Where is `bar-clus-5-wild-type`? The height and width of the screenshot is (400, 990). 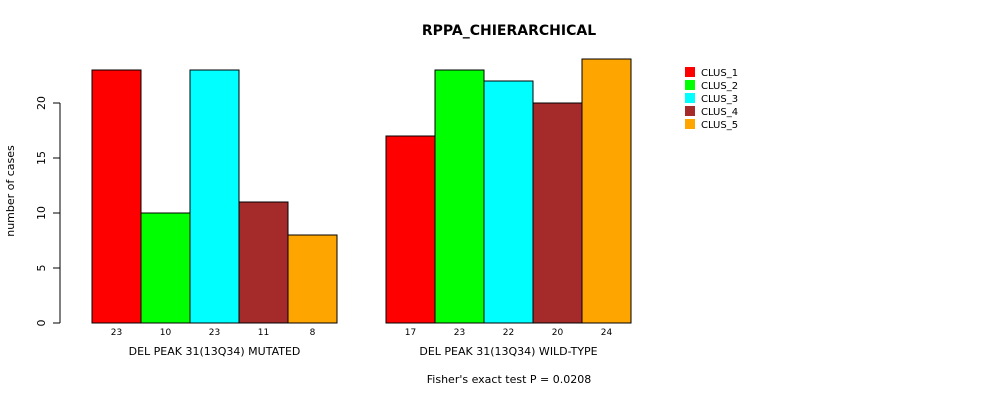
bar-clus-5-wild-type is located at coordinates (606, 191).